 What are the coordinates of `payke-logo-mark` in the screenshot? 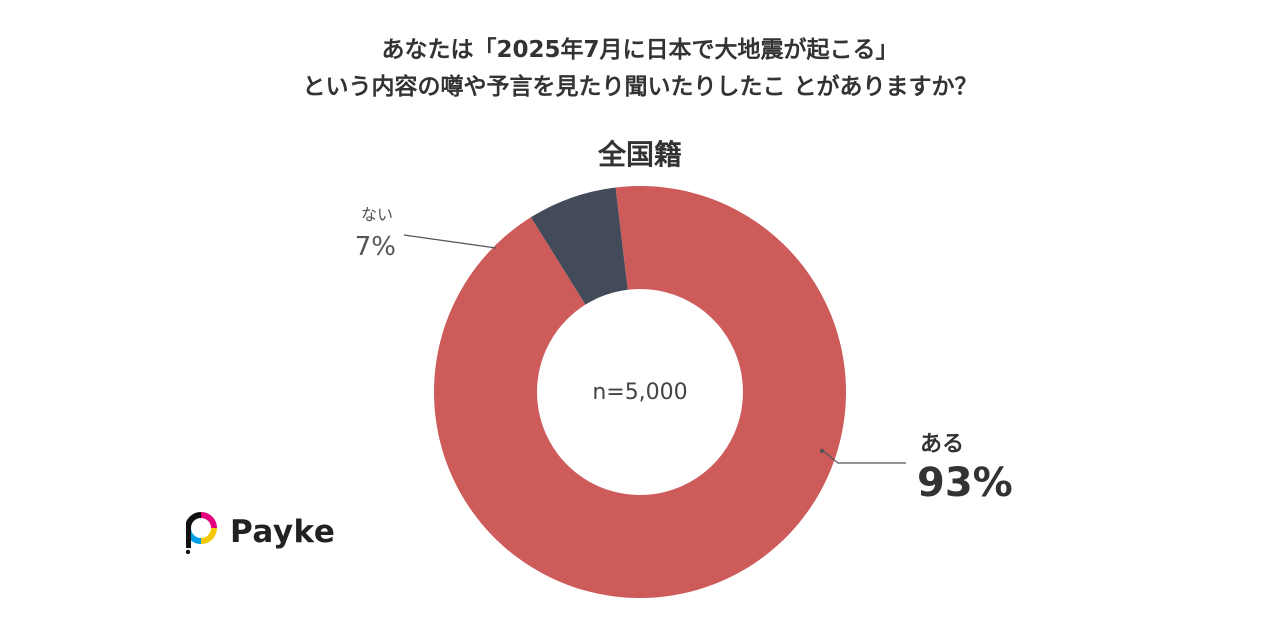 It's located at (201, 533).